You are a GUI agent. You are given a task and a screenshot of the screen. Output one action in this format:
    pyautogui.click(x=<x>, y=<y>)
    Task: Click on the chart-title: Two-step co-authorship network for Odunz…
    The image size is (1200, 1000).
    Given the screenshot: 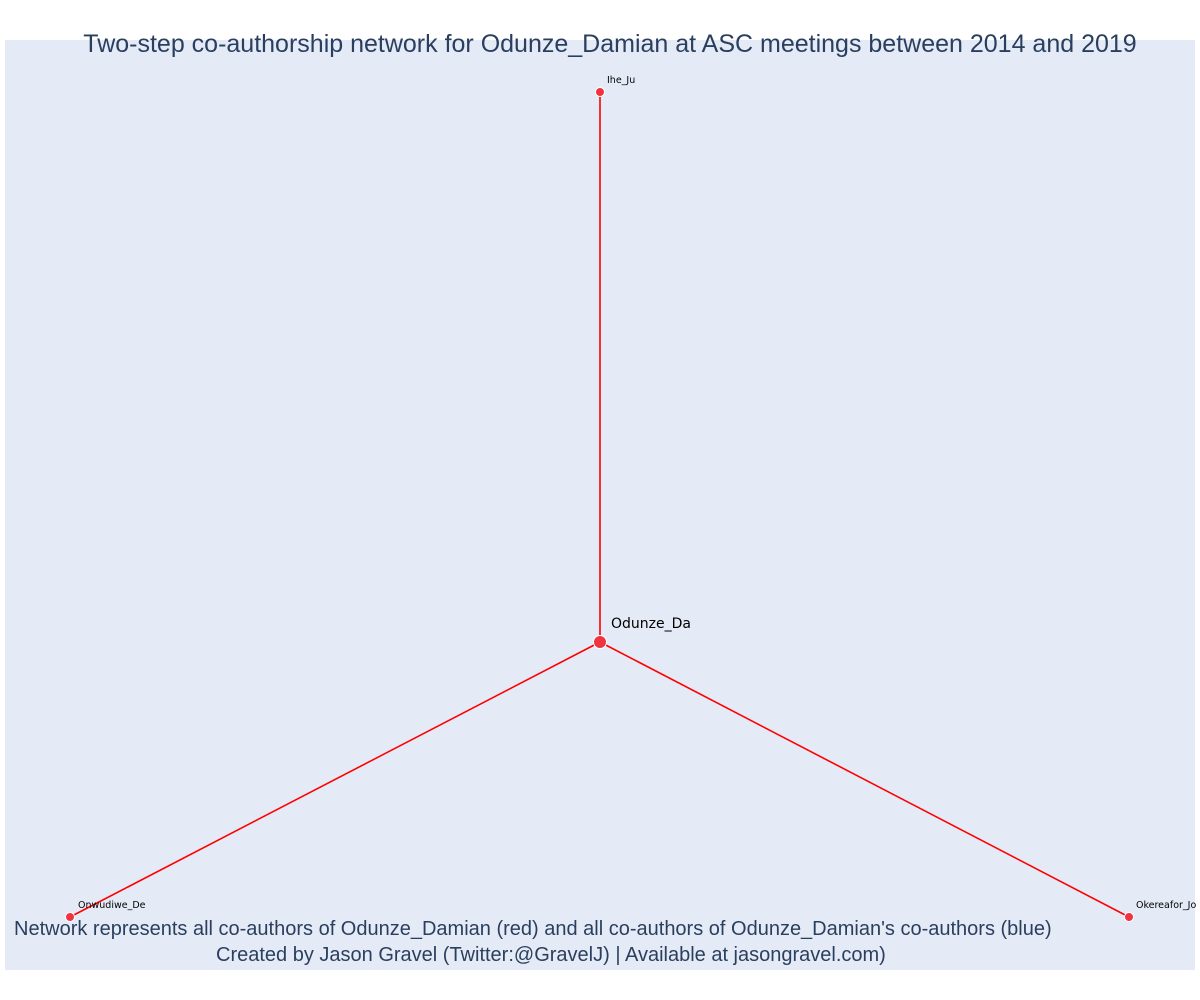 What is the action you would take?
    pyautogui.click(x=610, y=44)
    